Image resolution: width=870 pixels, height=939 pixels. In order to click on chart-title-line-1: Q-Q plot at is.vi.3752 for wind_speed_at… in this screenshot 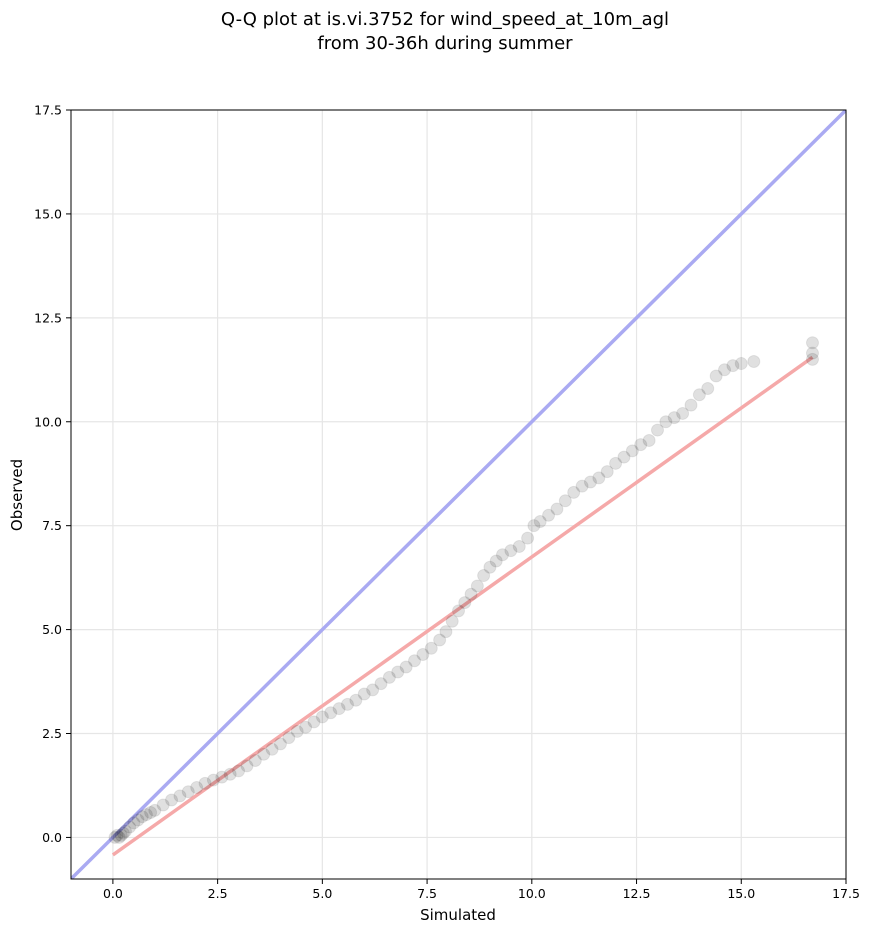, I will do `click(445, 19)`.